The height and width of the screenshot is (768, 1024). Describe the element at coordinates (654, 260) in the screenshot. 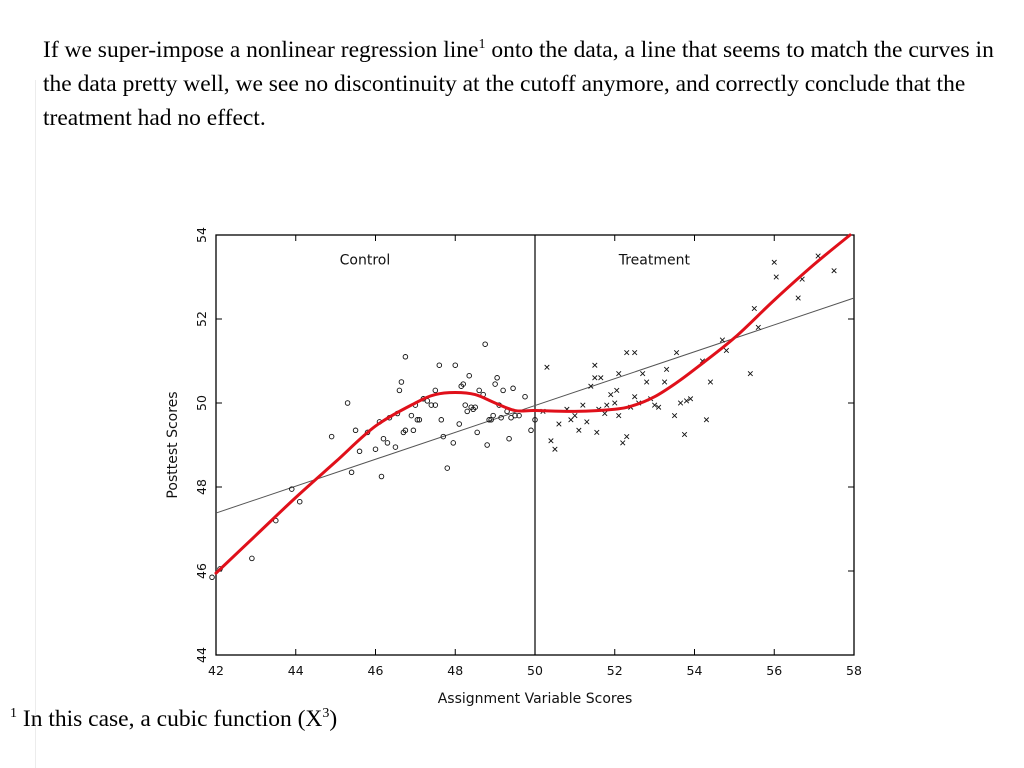

I see `region-label: Treatment` at that location.